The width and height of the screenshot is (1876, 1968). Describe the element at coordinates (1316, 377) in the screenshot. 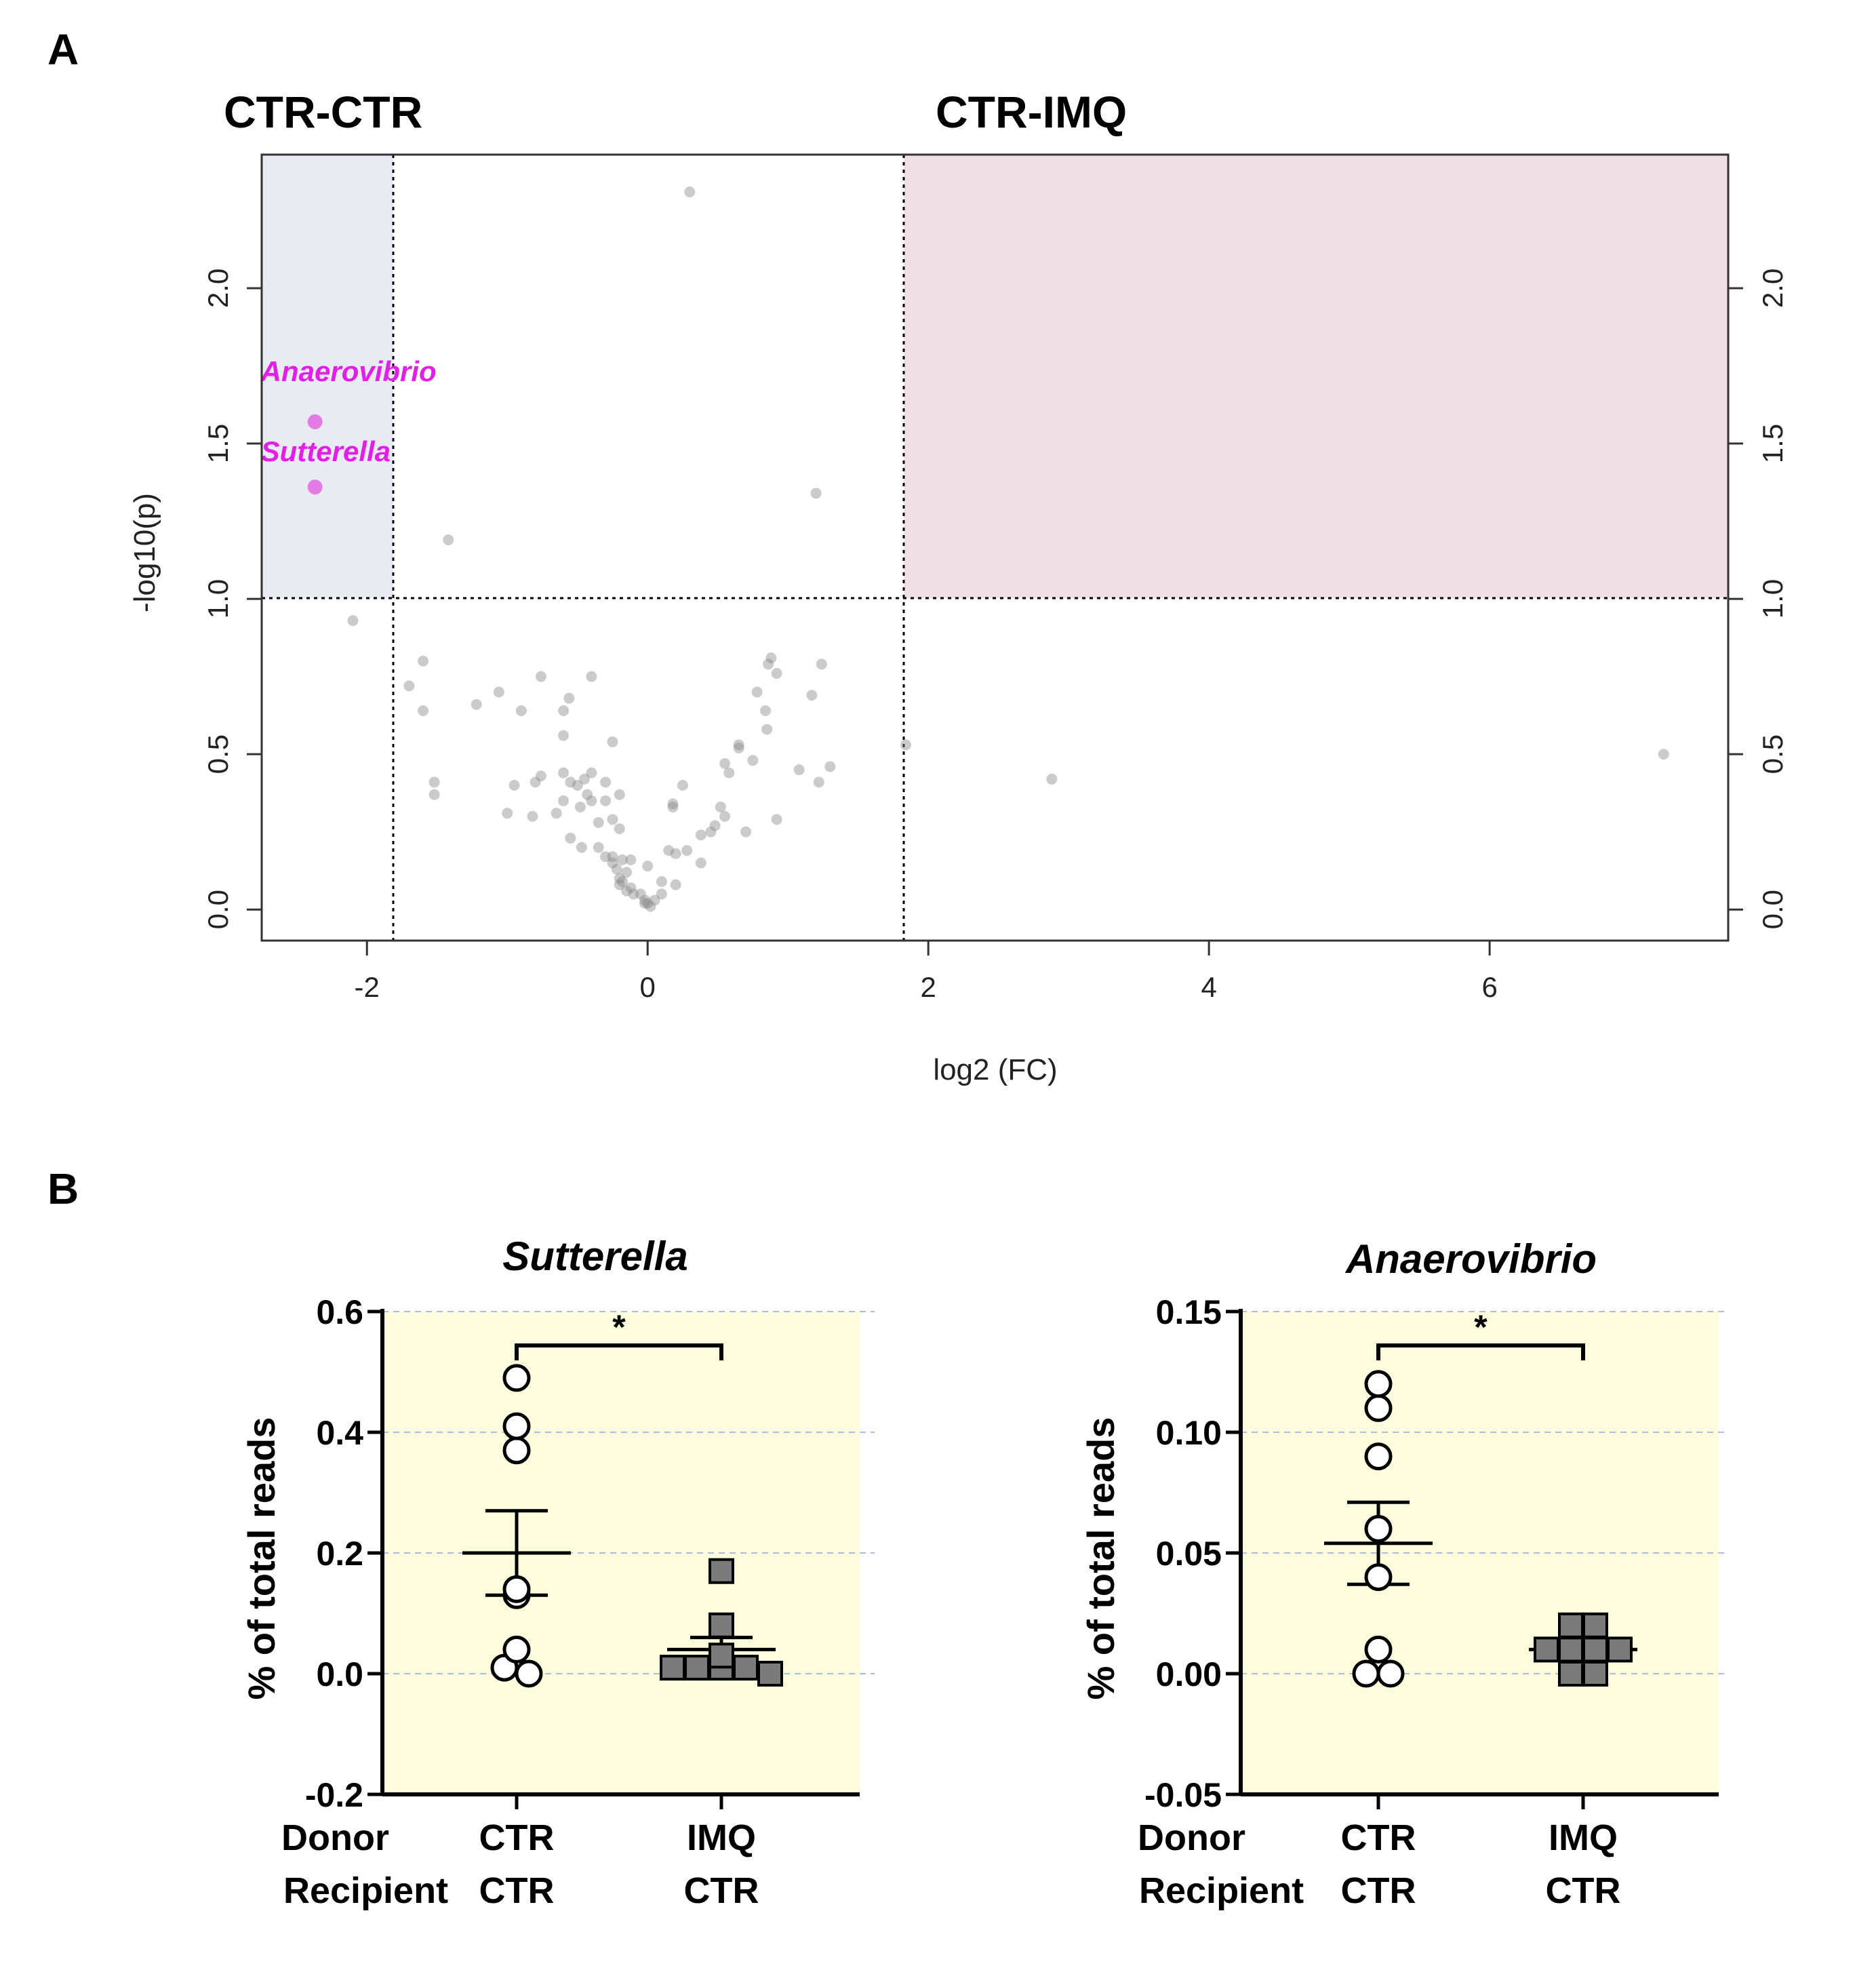

I see `ctr-imq-region` at that location.